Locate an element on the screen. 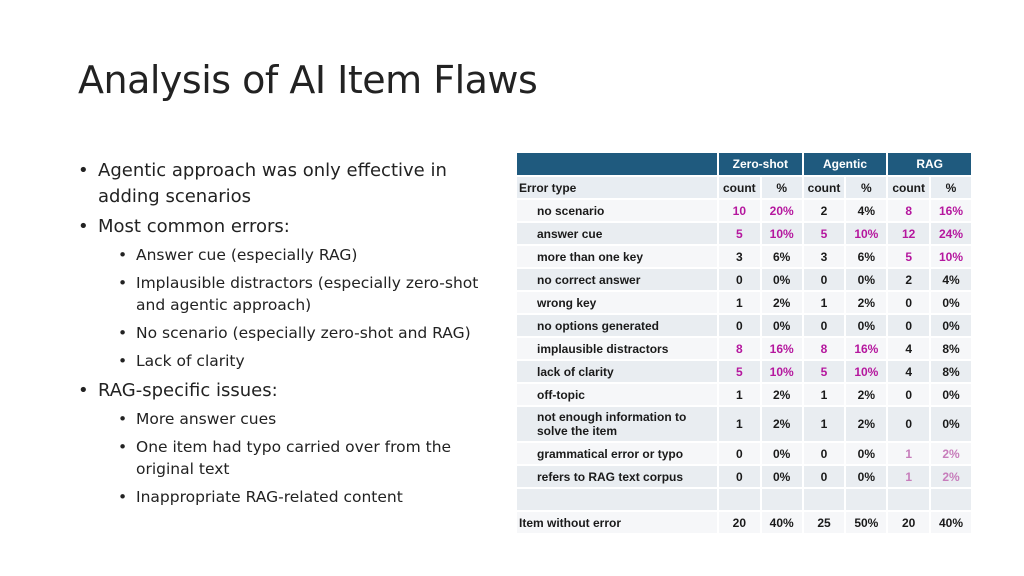 The width and height of the screenshot is (1024, 576). table-row: no options generated 0 0% 0 0% 0 0% is located at coordinates (745, 326).